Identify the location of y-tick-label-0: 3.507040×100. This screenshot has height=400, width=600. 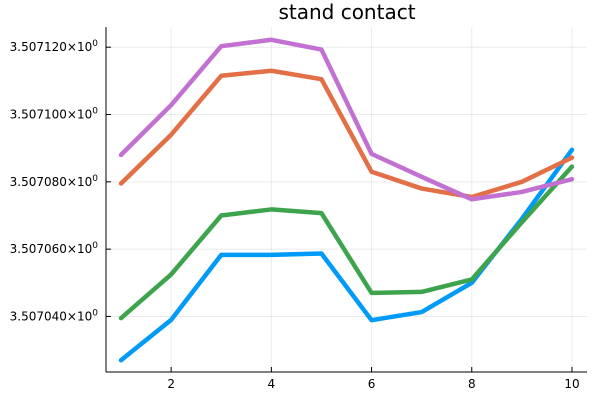
(54, 315).